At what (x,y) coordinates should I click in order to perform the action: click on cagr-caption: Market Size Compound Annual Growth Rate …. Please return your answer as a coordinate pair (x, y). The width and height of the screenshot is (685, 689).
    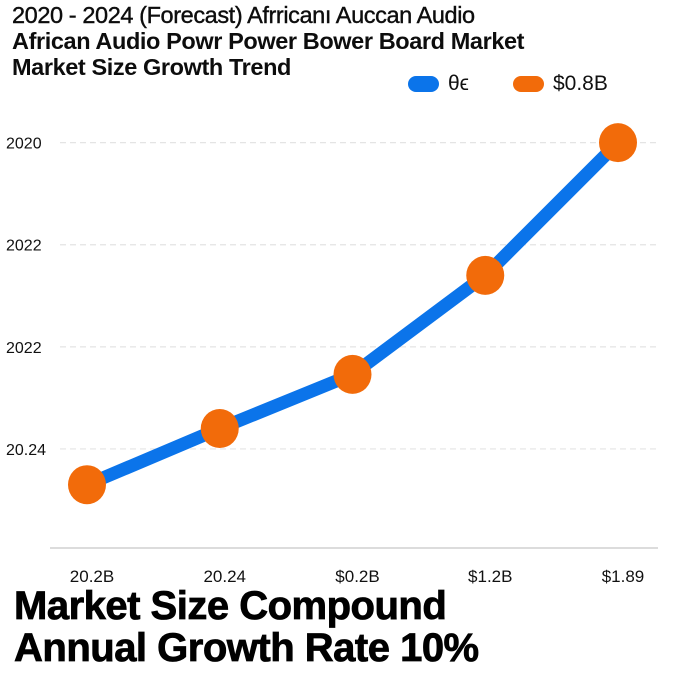
    Looking at the image, I should click on (247, 627).